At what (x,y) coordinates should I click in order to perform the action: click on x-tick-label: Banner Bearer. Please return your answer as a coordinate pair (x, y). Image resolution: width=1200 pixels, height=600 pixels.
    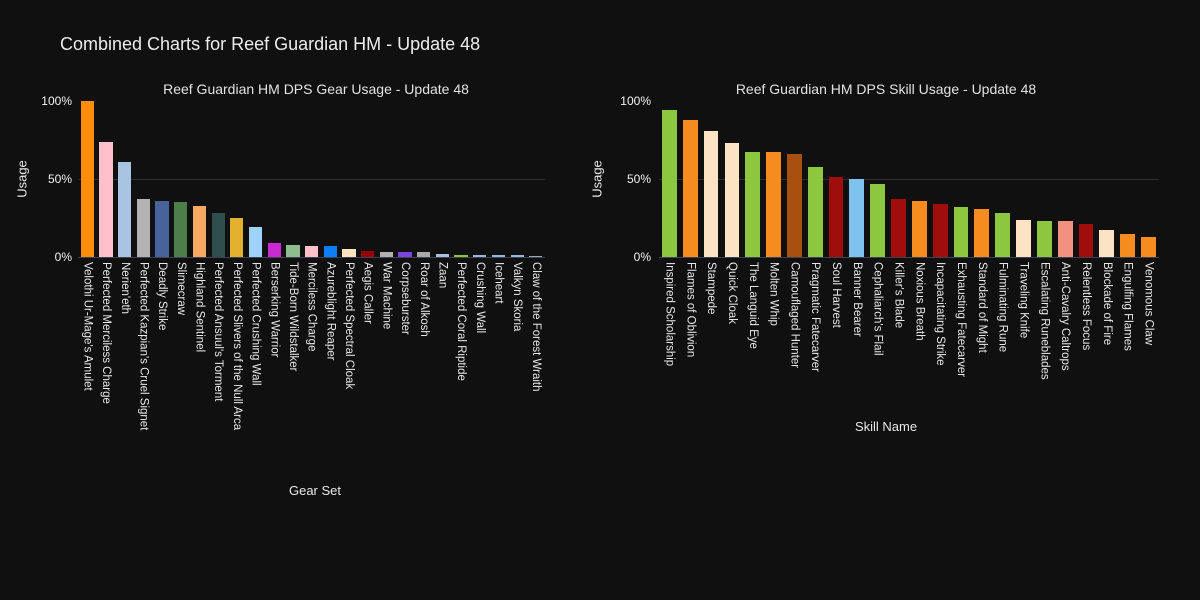
    Looking at the image, I should click on (856, 299).